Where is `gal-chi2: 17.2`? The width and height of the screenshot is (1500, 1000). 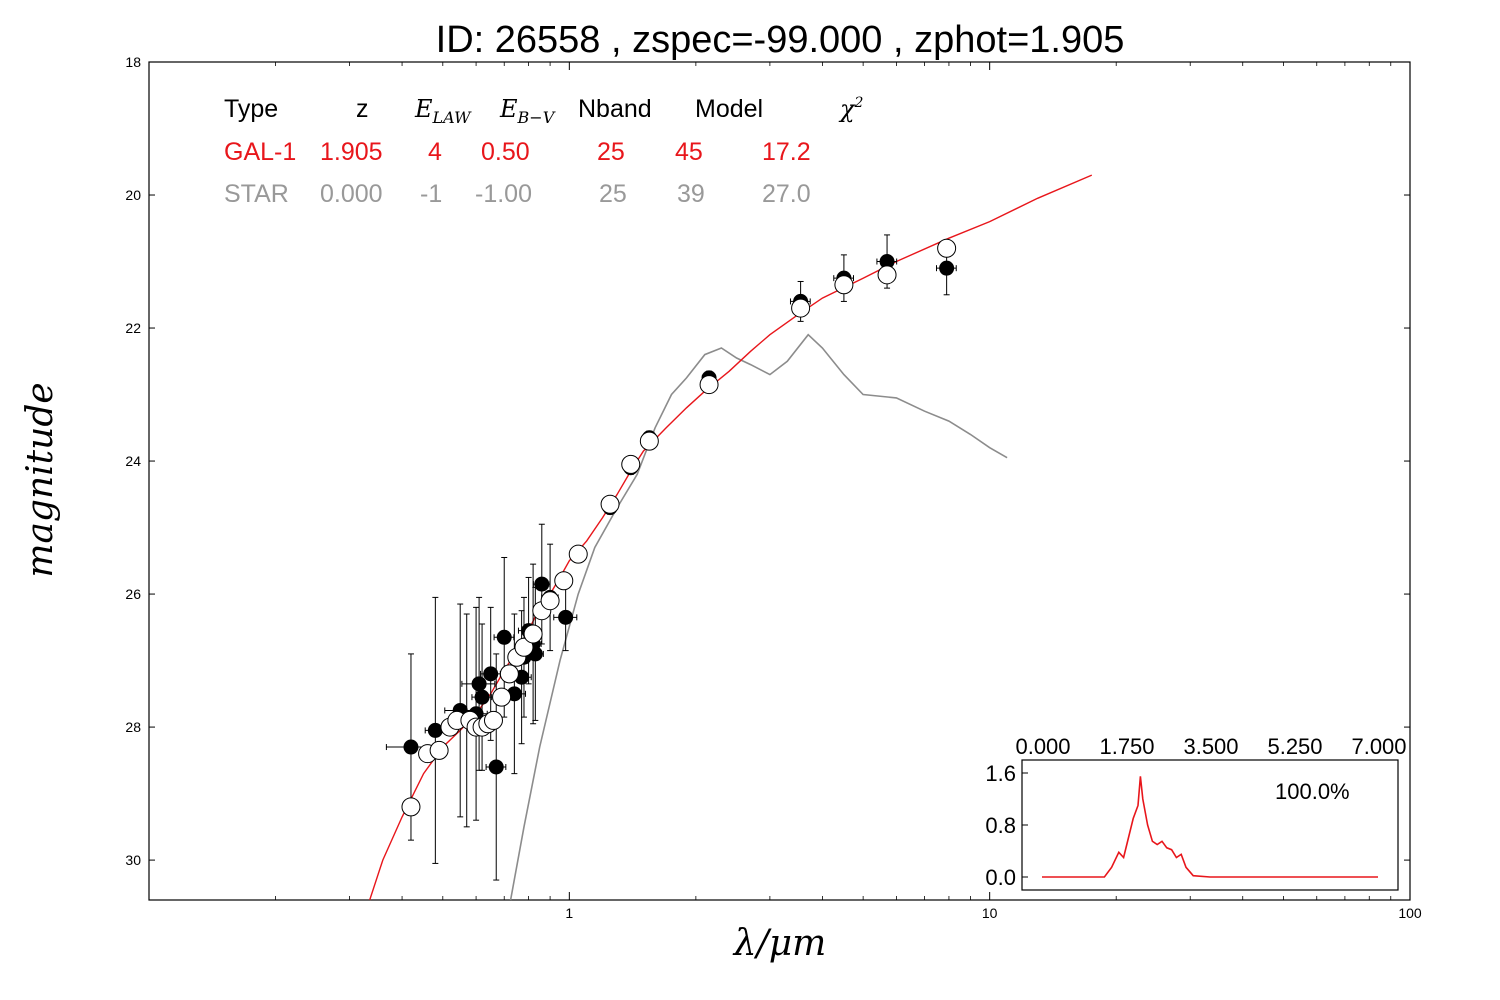
gal-chi2: 17.2 is located at coordinates (786, 152).